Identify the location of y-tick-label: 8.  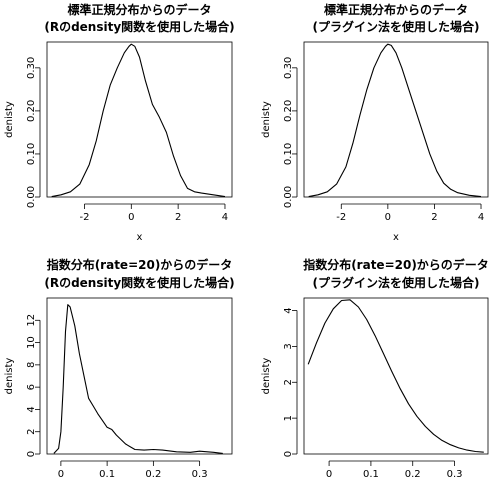
(31, 365).